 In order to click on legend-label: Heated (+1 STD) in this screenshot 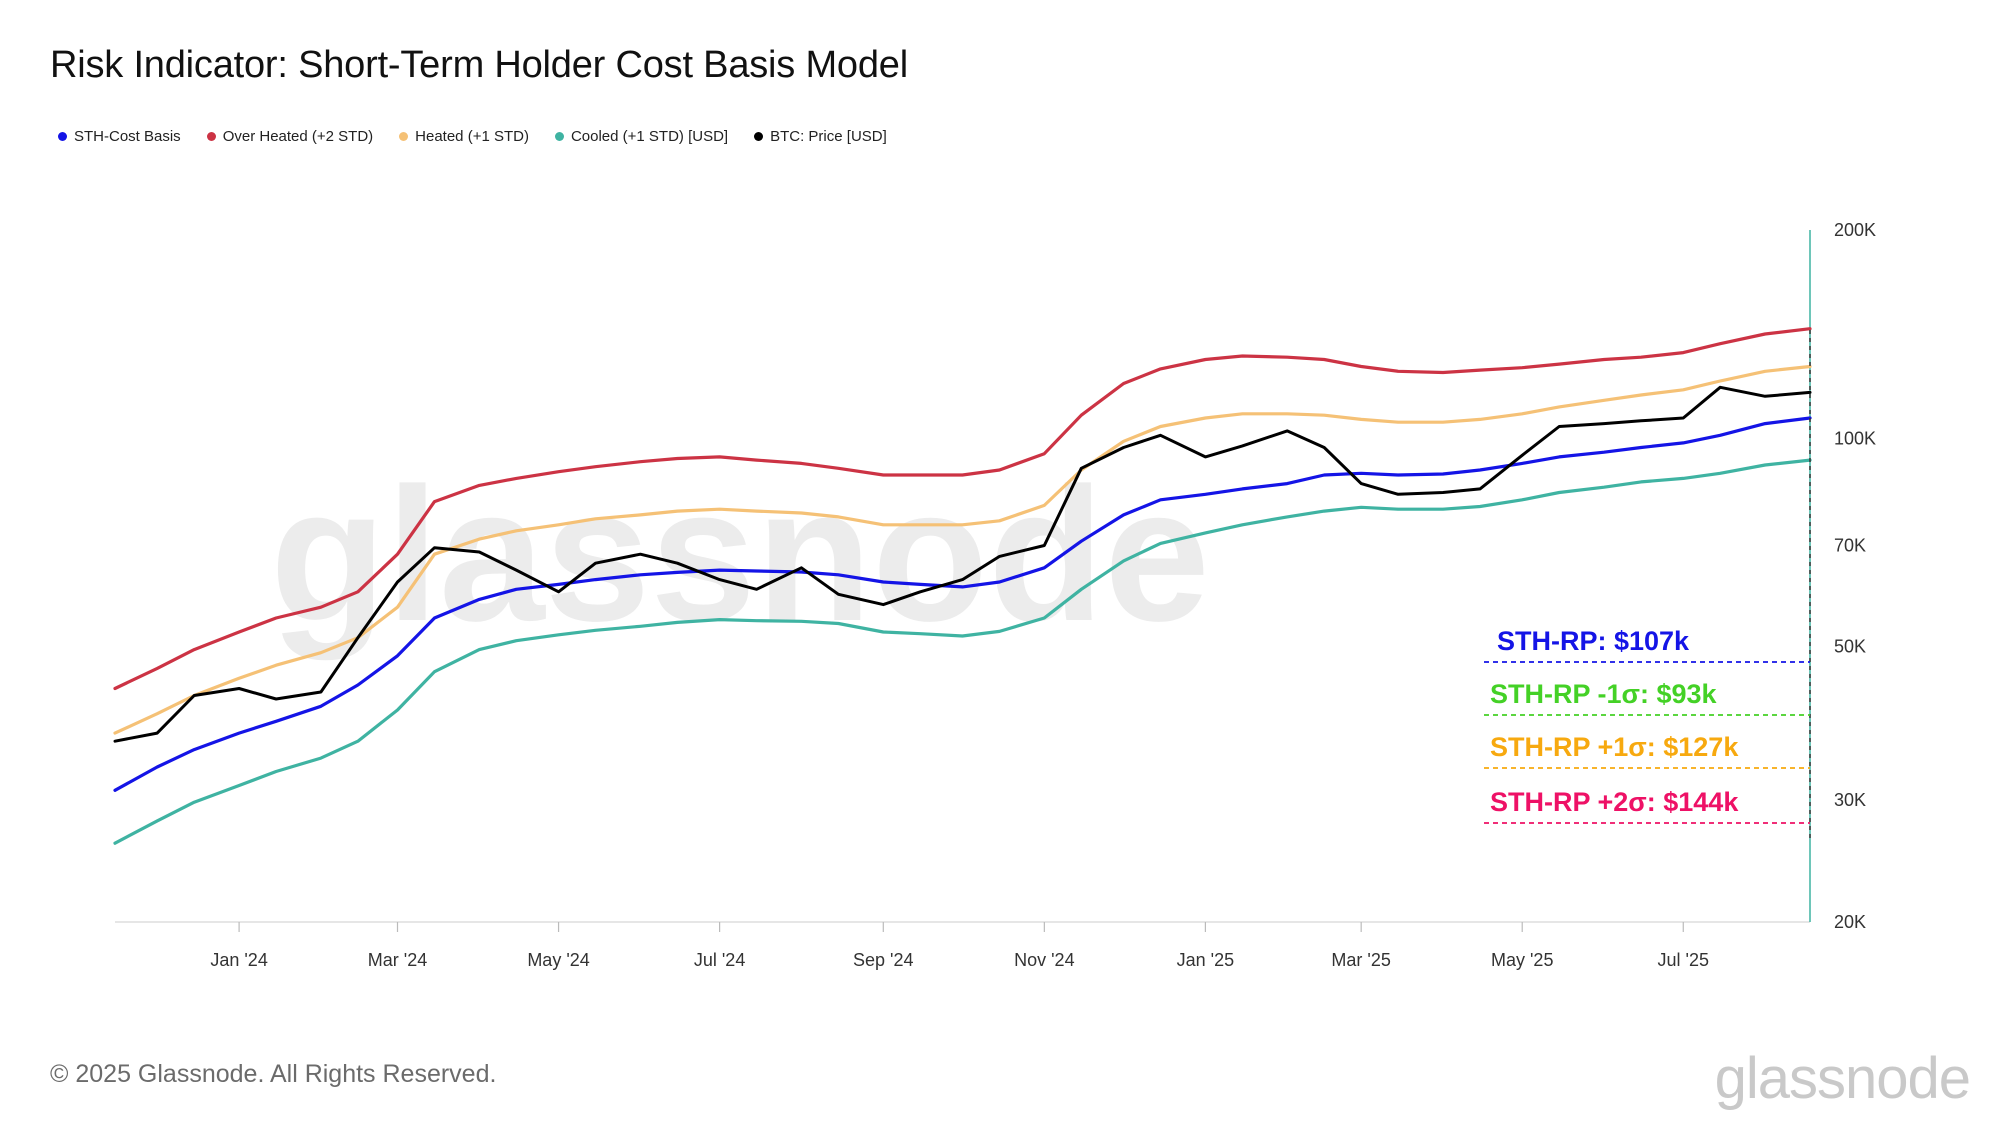, I will do `click(472, 136)`.